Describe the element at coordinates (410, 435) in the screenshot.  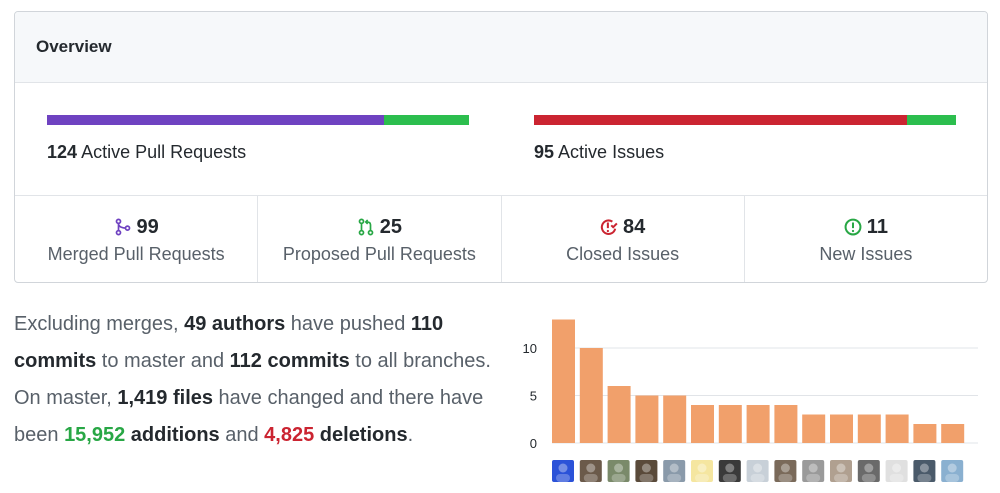
I see `summary-text-part: .` at that location.